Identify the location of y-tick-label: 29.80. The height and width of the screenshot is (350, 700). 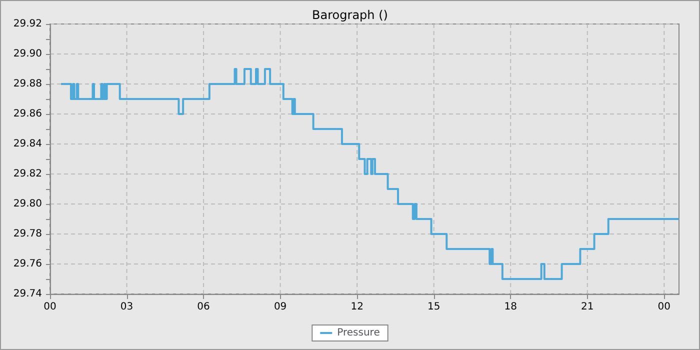
(27, 204).